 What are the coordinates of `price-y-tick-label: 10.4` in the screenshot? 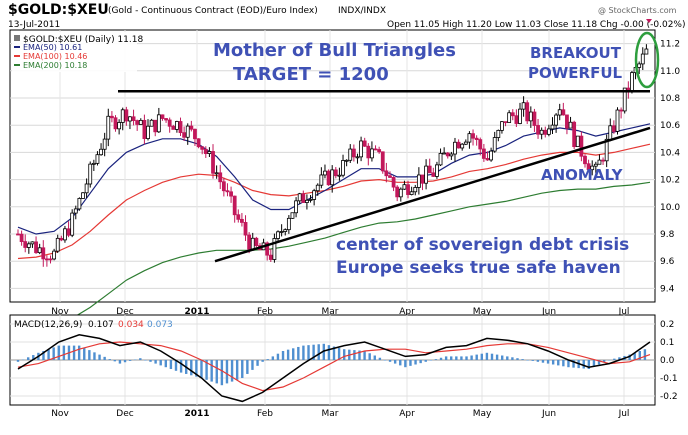 It's located at (670, 153).